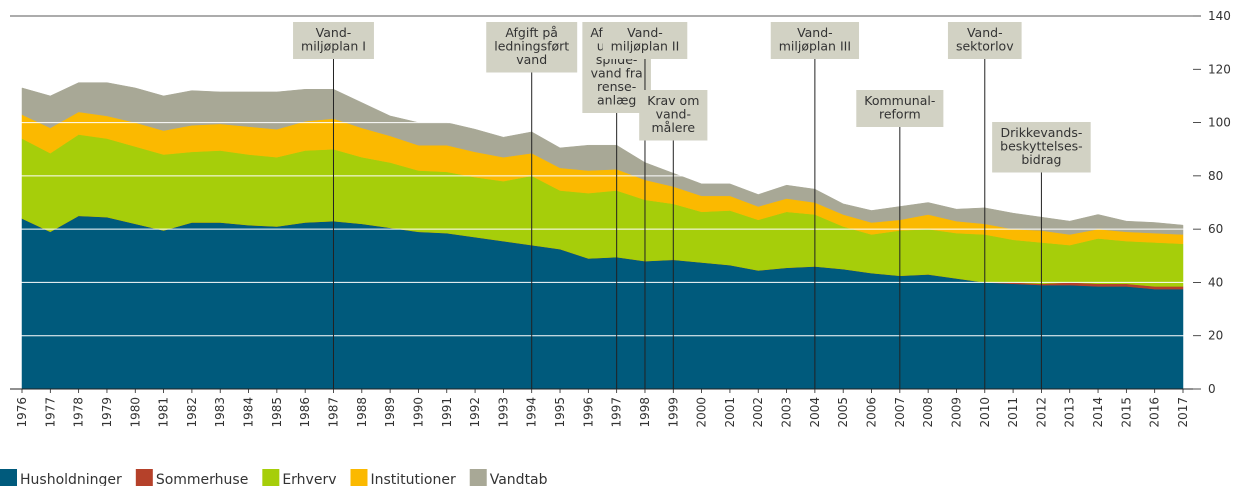 This screenshot has height=486, width=1239. Describe the element at coordinates (900, 239) in the screenshot. I see `annotation: Kommunal-reform` at that location.